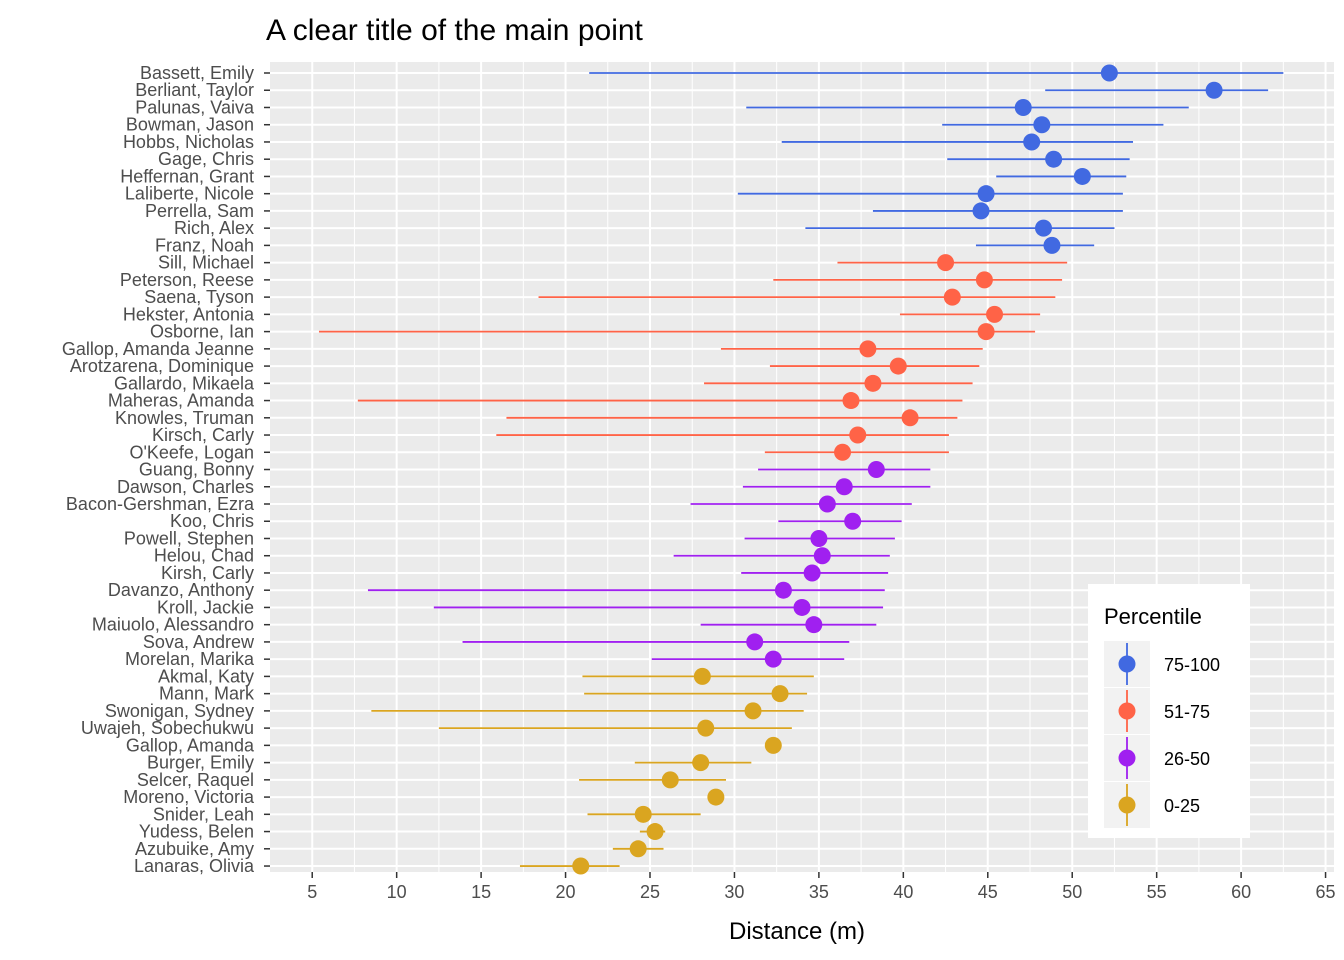 This screenshot has width=1344, height=960. What do you see at coordinates (195, 107) in the screenshot?
I see `y-tick-label: Palunas, Vaiva` at bounding box center [195, 107].